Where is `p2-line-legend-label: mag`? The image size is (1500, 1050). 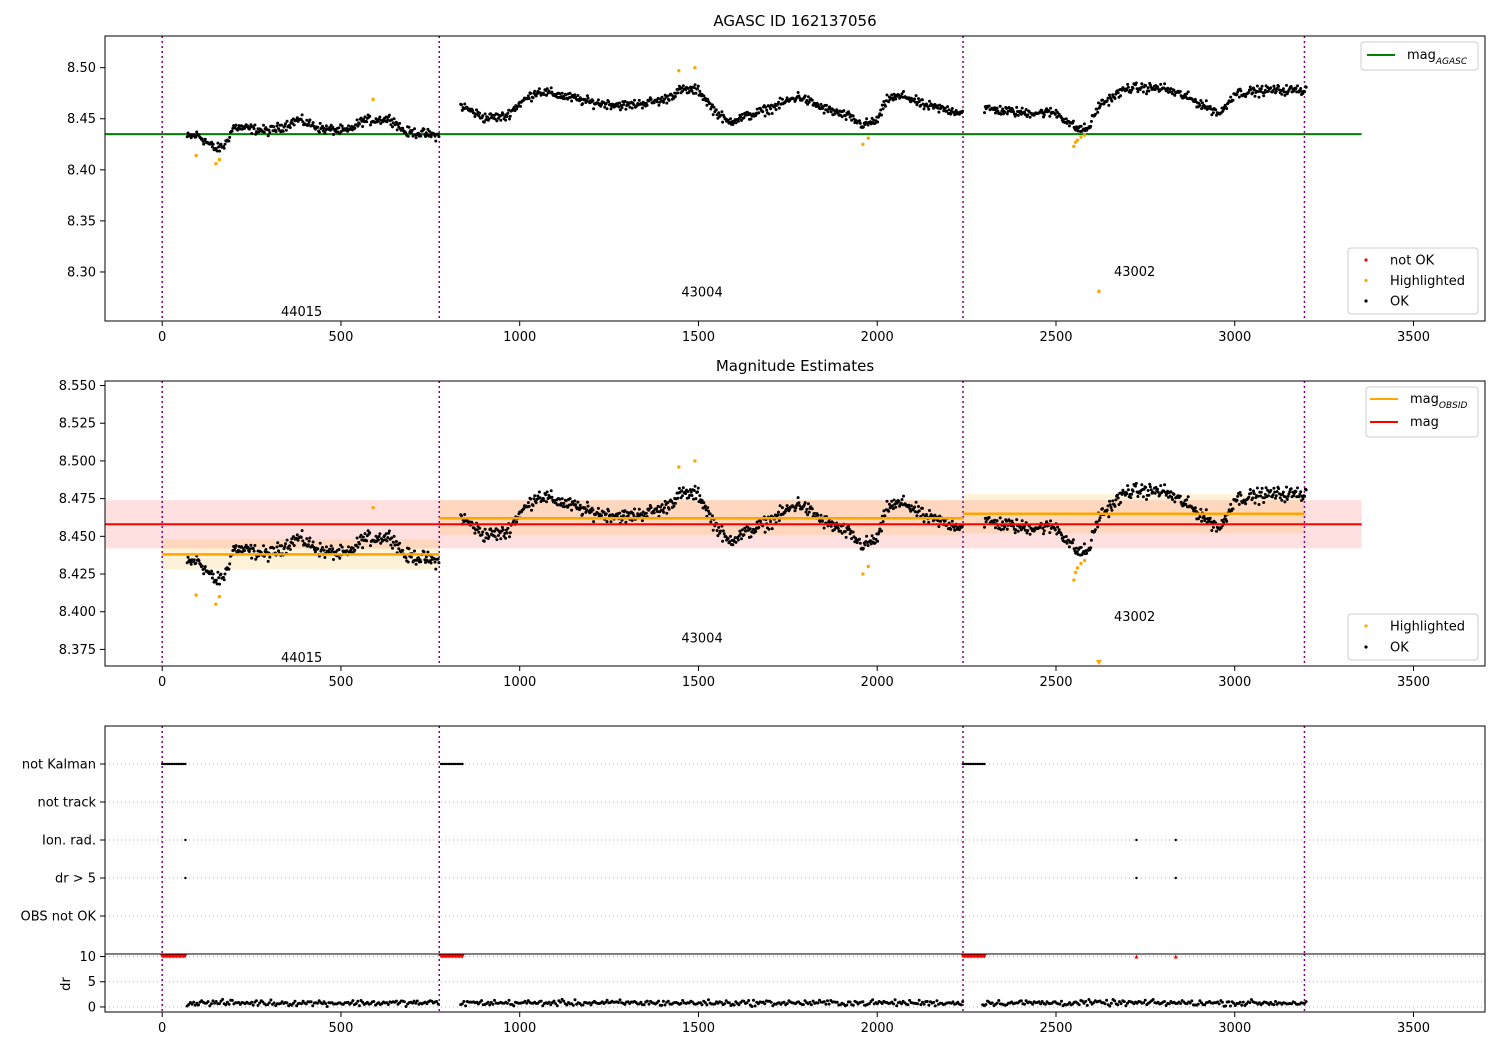
p2-line-legend-label: mag is located at coordinates (1424, 422).